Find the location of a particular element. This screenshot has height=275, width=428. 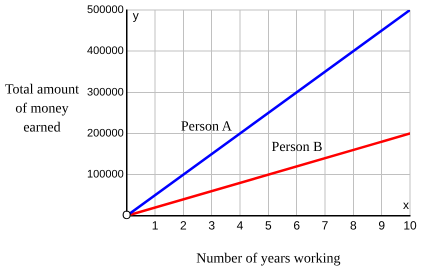

series-label: Person B is located at coordinates (297, 147).